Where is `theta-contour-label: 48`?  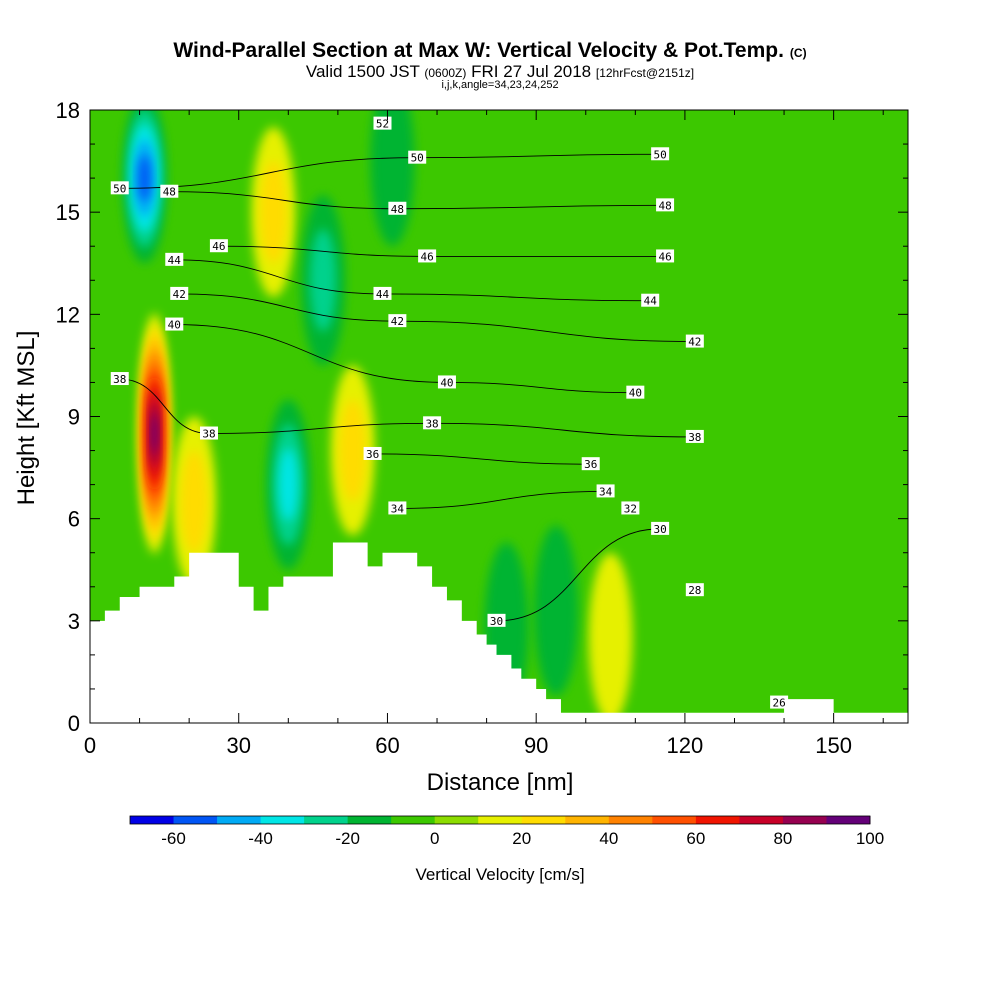
theta-contour-label: 48 is located at coordinates (169, 191).